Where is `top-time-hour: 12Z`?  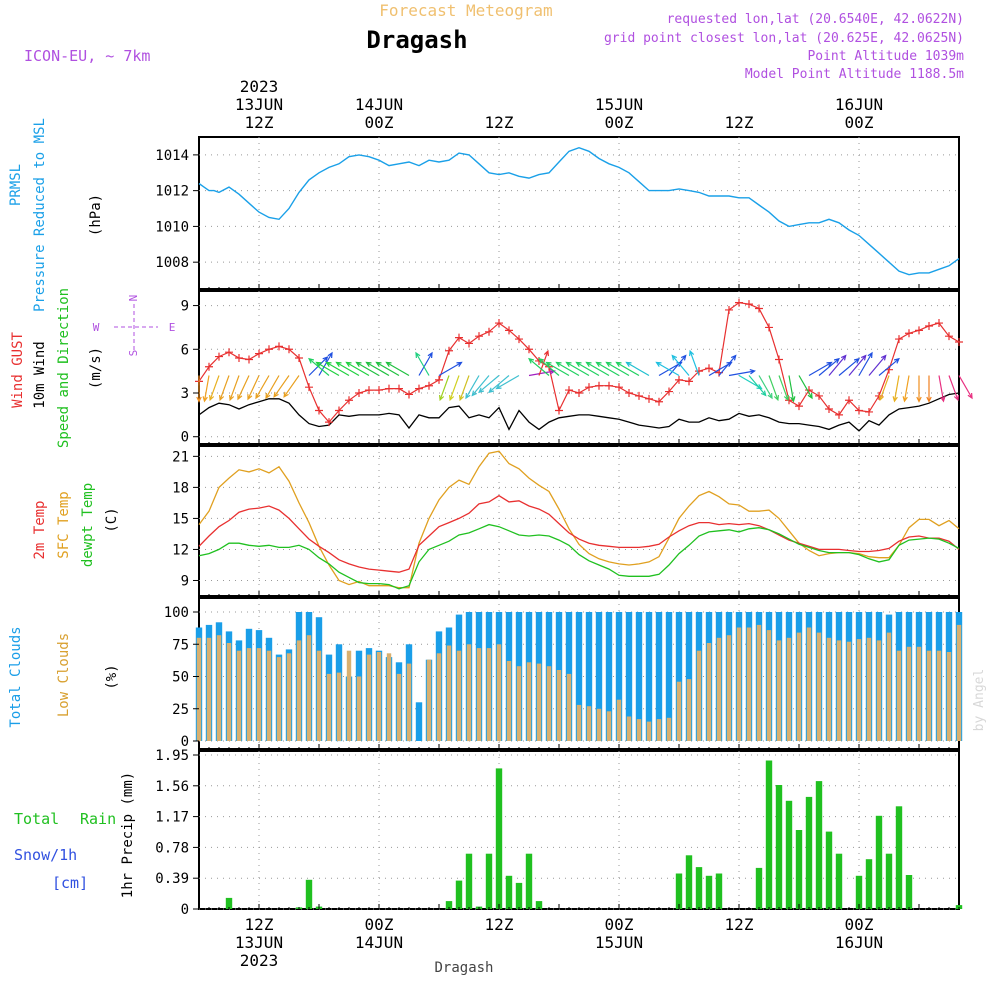 top-time-hour: 12Z is located at coordinates (739, 122).